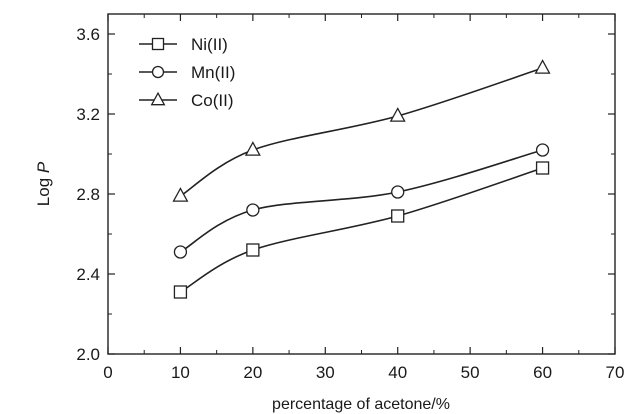 The height and width of the screenshot is (414, 630). What do you see at coordinates (209, 44) in the screenshot?
I see `legend-label: Ni(II)` at bounding box center [209, 44].